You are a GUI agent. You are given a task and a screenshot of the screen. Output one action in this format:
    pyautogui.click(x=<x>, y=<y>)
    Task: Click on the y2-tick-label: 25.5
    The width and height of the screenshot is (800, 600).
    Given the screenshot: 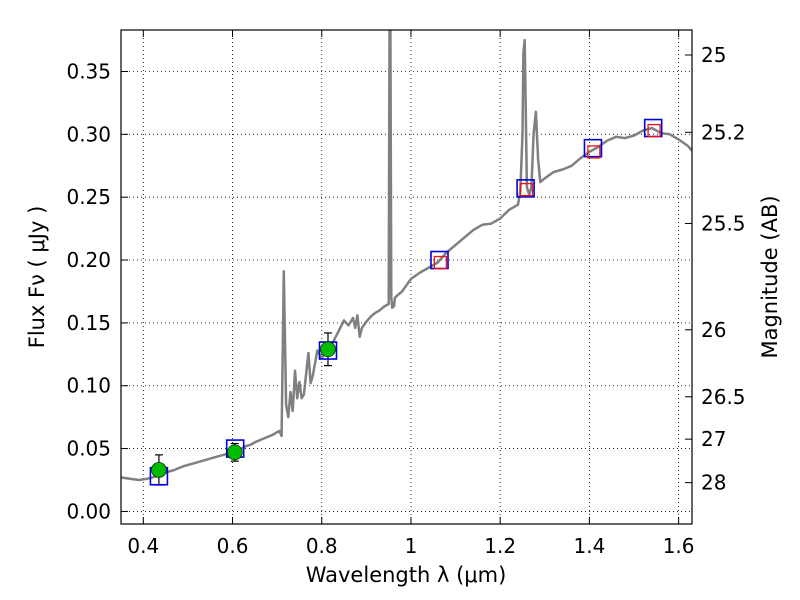 What is the action you would take?
    pyautogui.click(x=723, y=223)
    